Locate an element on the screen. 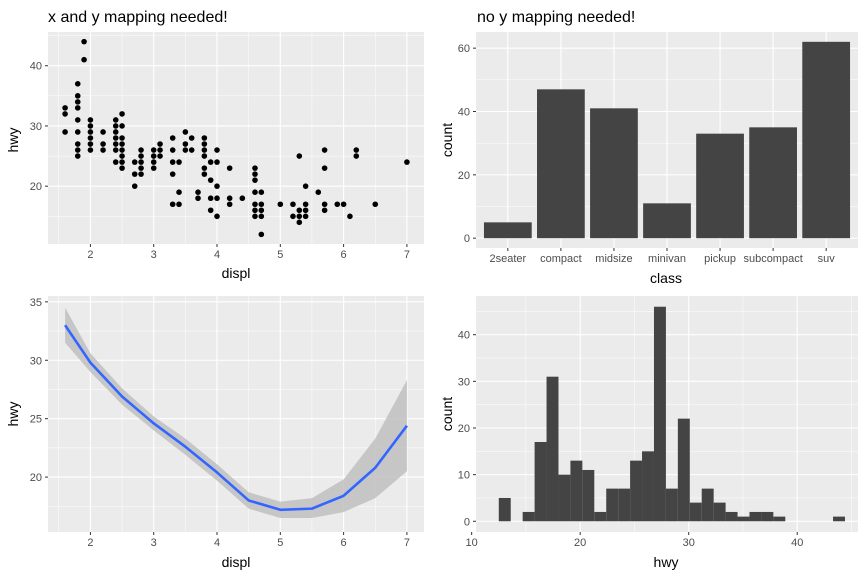 The width and height of the screenshot is (864, 576). x-tick-label: pickup is located at coordinates (720, 259).